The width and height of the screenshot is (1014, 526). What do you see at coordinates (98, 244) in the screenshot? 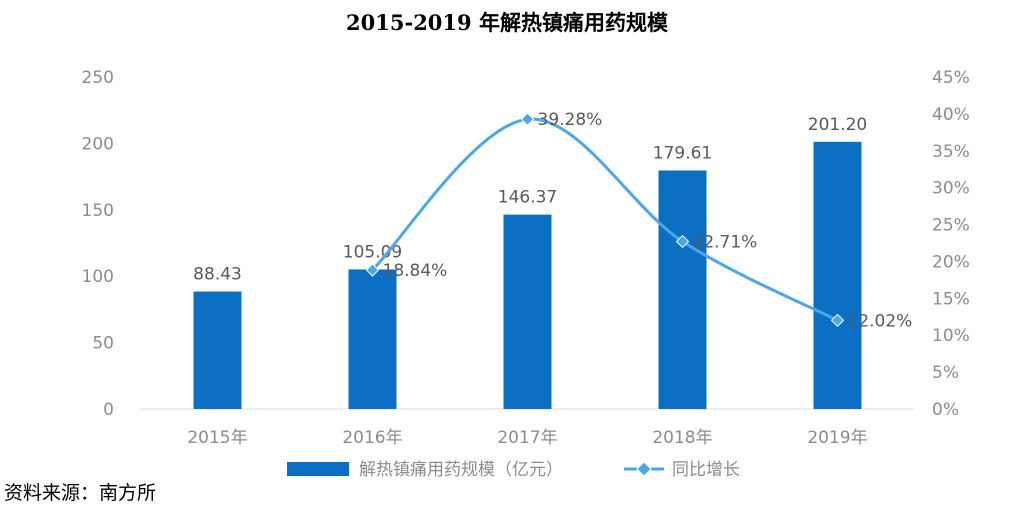
I see `left-axis: 0 50 100 150 200 250` at bounding box center [98, 244].